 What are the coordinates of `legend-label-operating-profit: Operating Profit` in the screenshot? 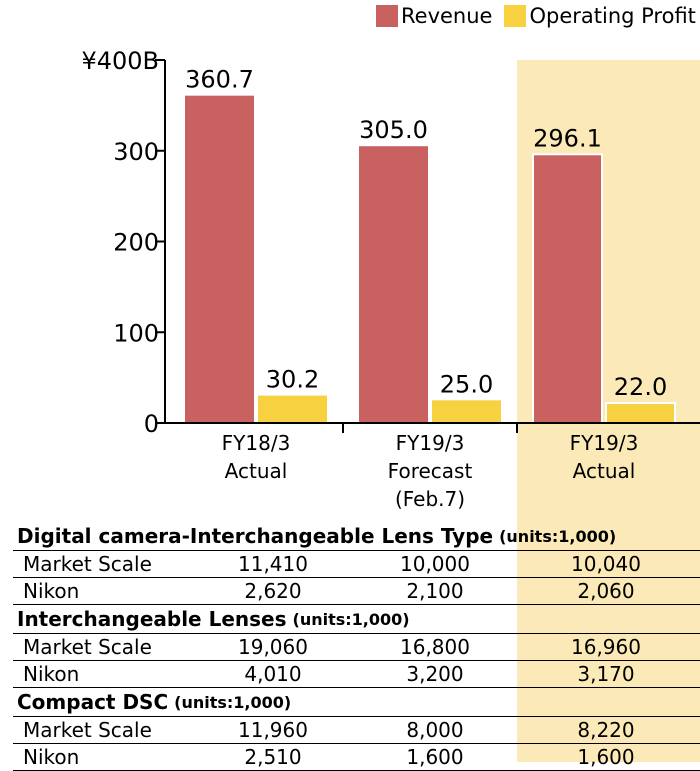 It's located at (612, 16).